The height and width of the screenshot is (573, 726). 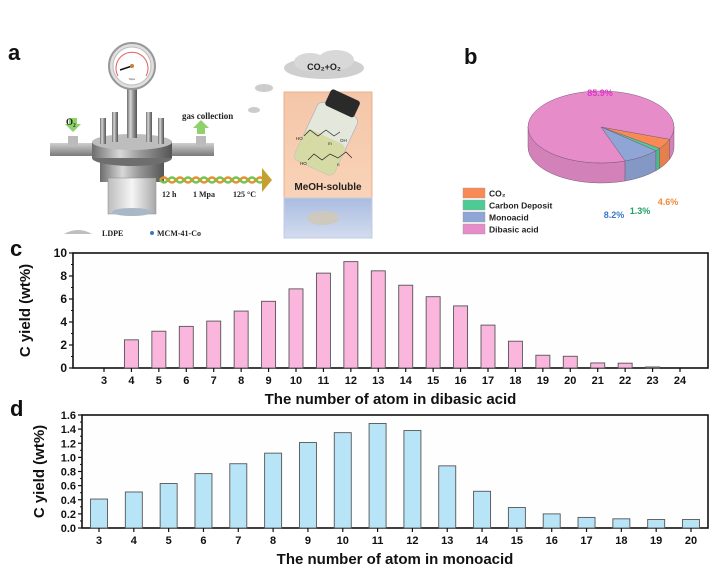 What do you see at coordinates (69, 501) in the screenshot?
I see `y-tick-label: 0.4` at bounding box center [69, 501].